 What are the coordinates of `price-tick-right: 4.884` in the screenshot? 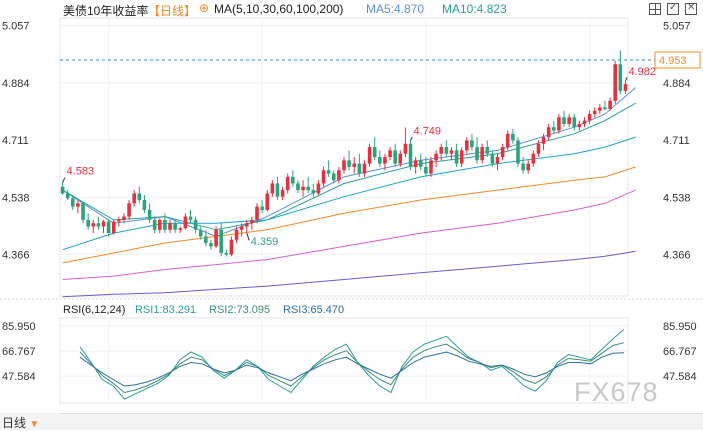 It's located at (677, 84).